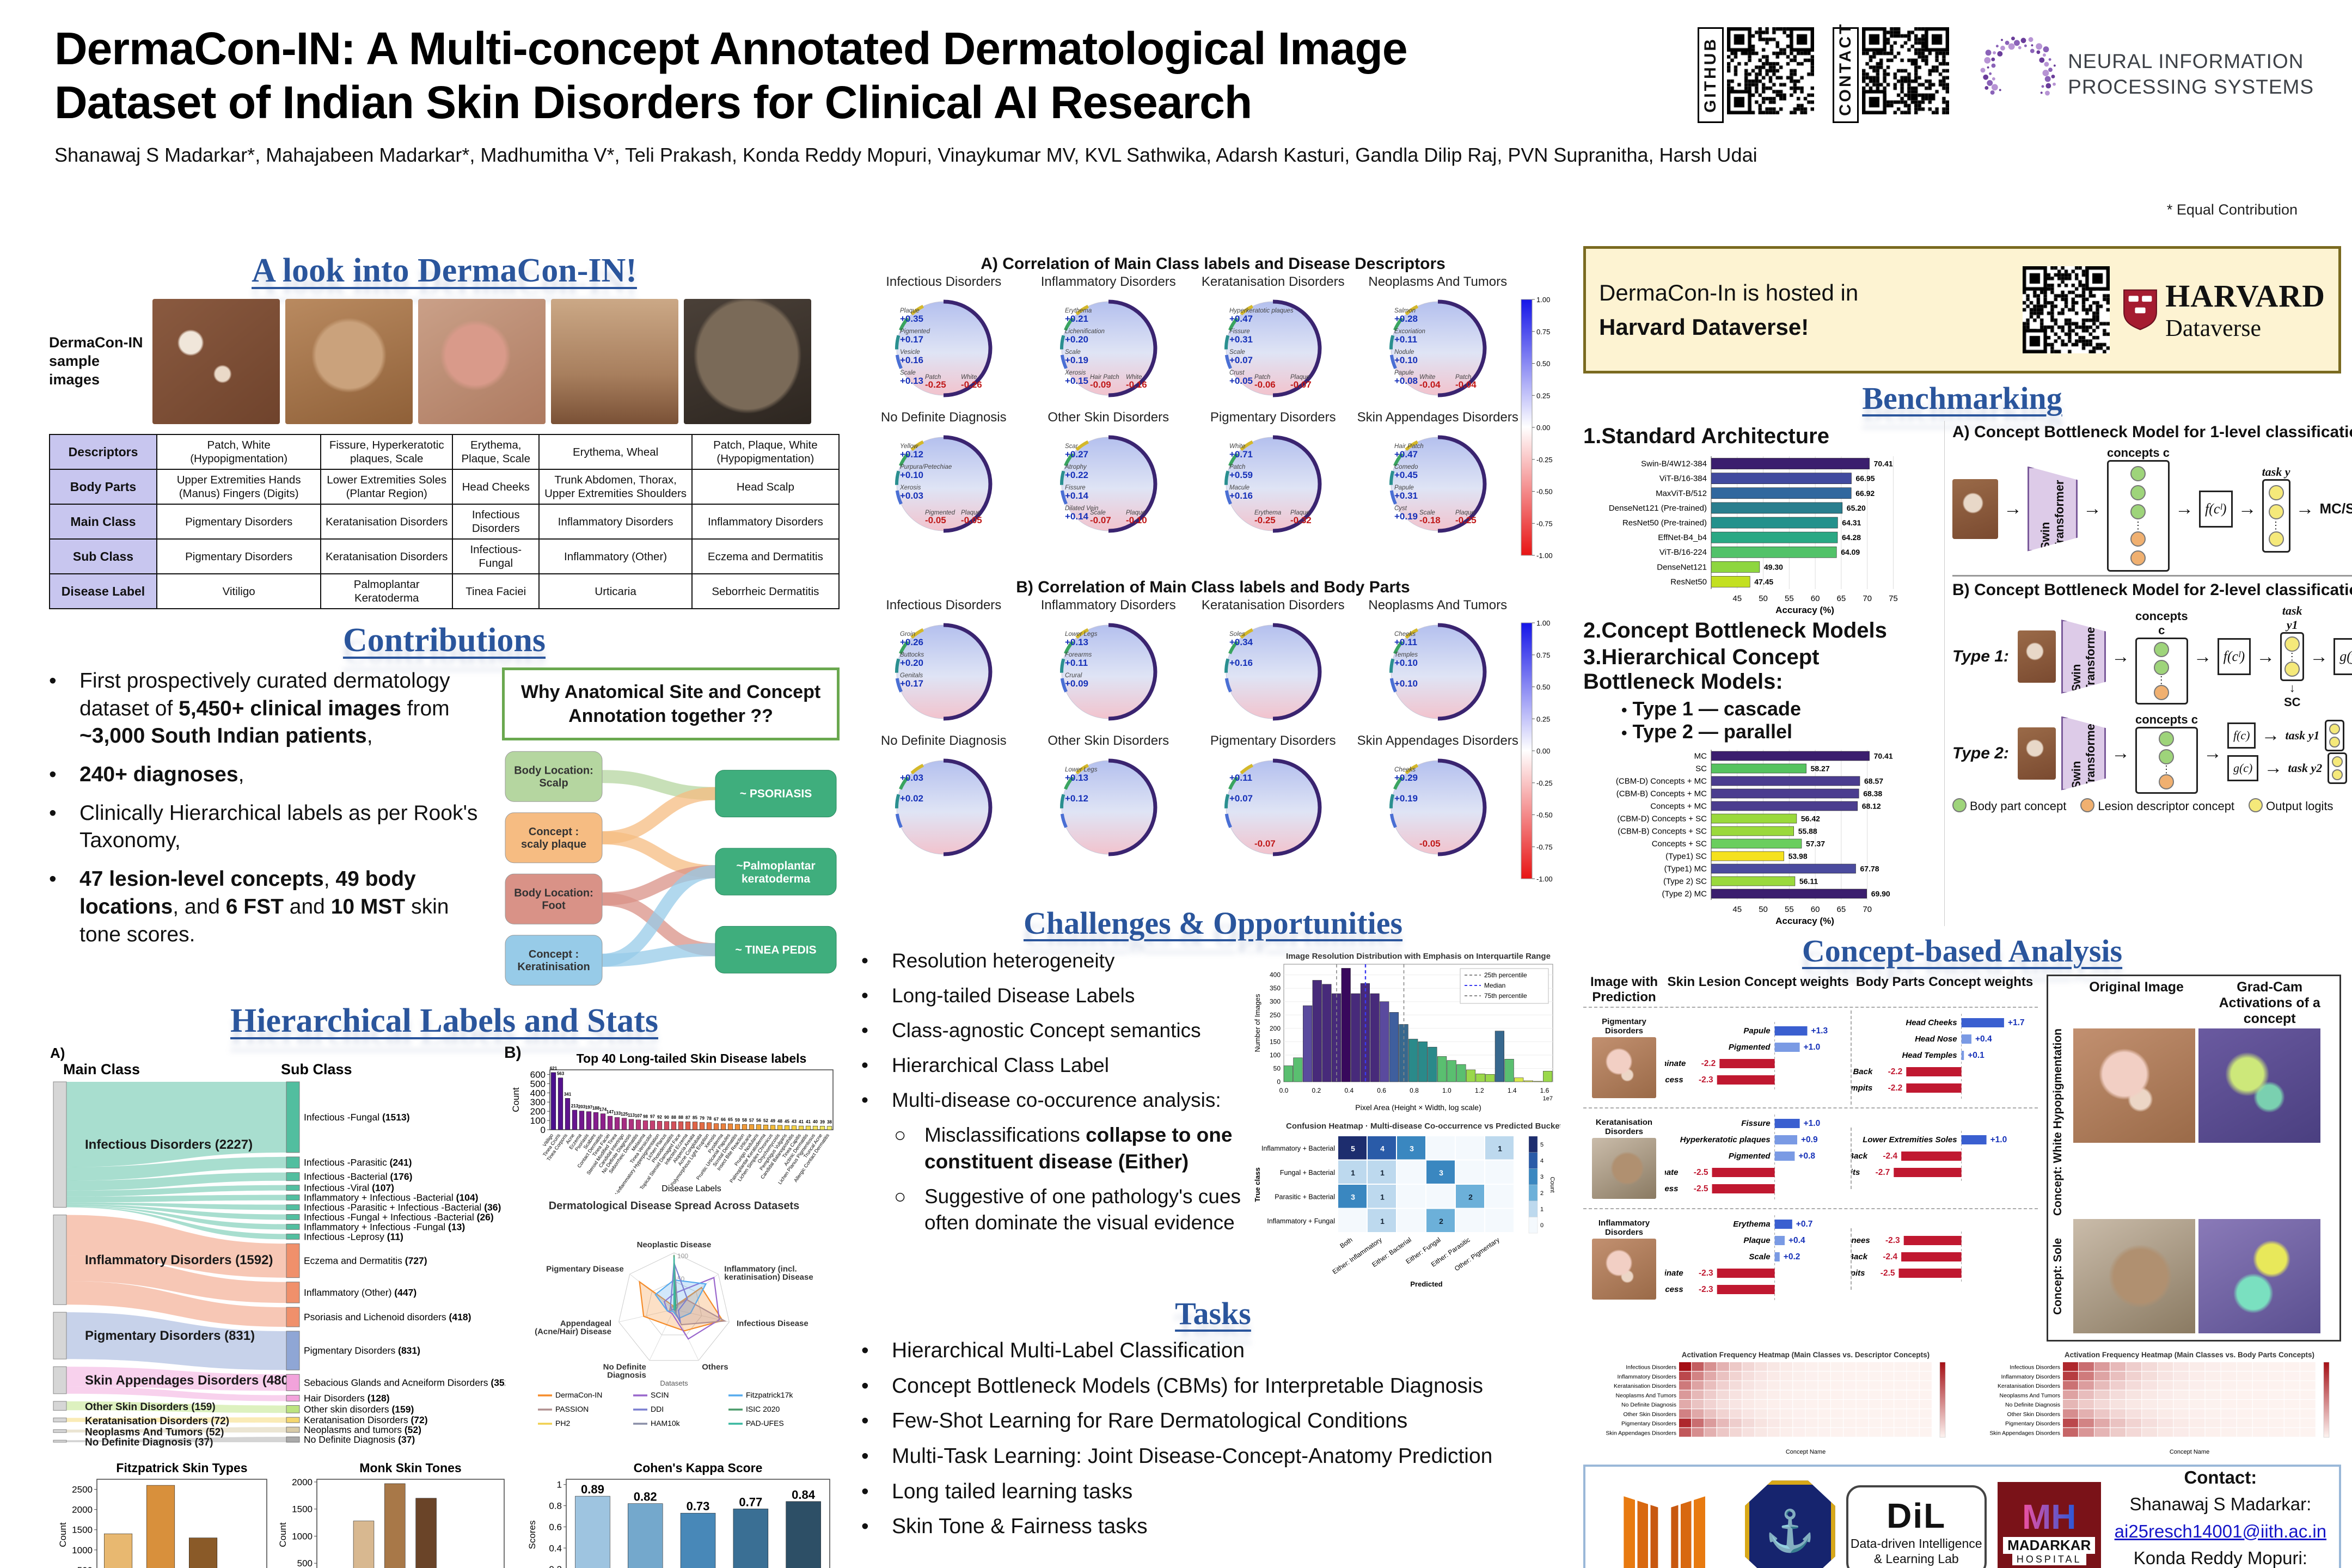 The image size is (2352, 1568). I want to click on svg-text: Plaque, so click(1300, 513).